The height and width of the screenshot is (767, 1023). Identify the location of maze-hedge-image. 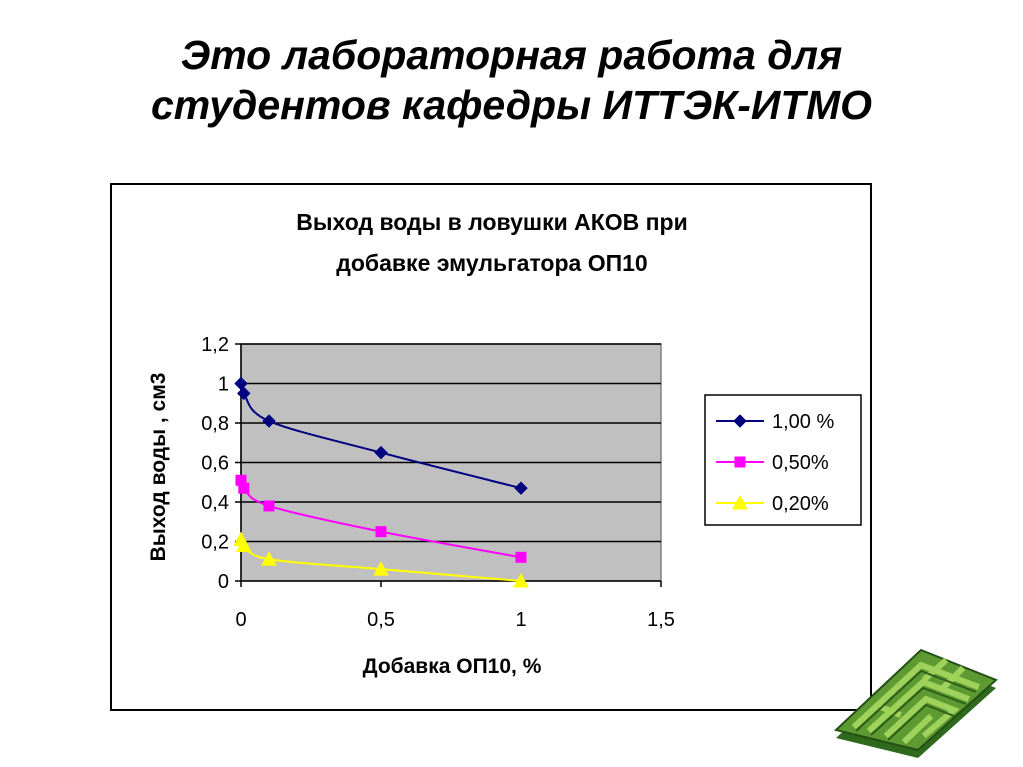
(915, 703).